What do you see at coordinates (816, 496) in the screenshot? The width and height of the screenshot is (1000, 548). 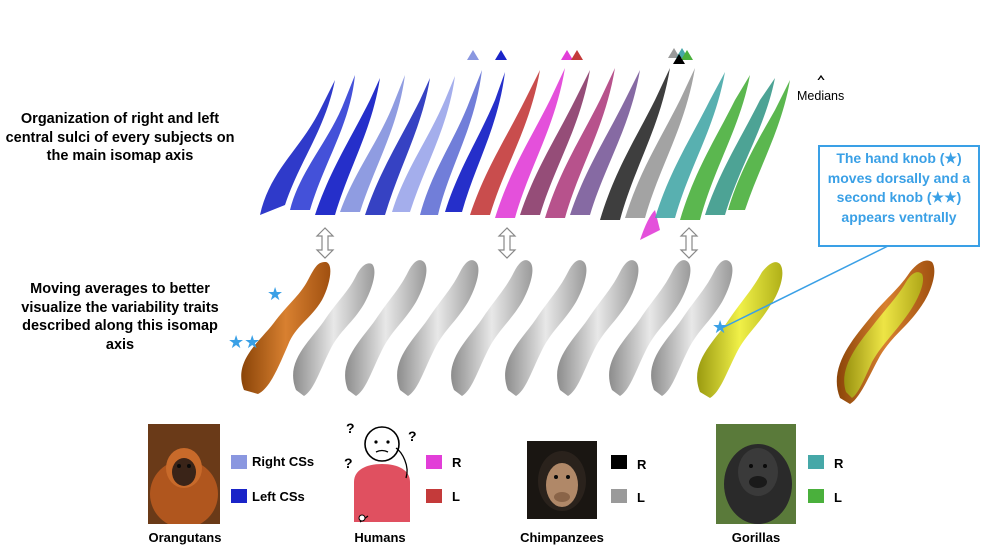 I see `gorilla-l-swatch` at bounding box center [816, 496].